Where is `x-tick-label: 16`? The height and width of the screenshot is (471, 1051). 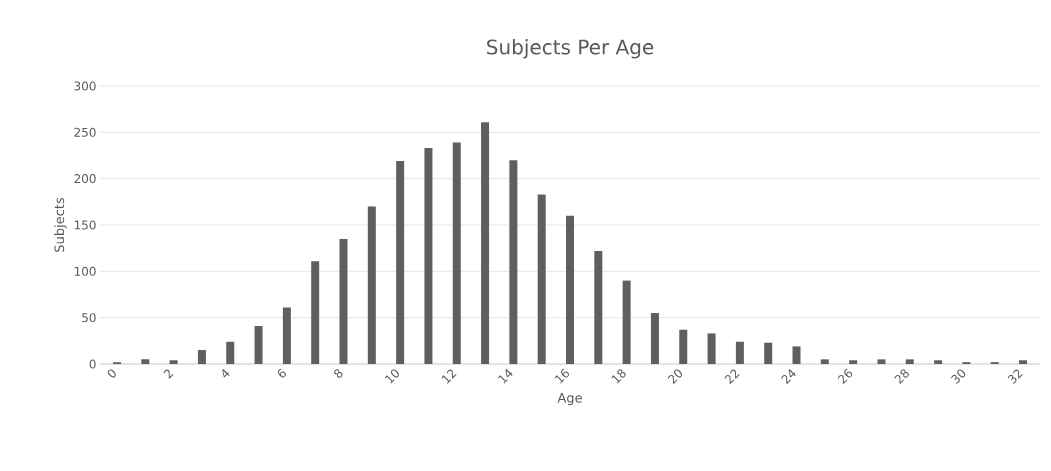
x-tick-label: 16 is located at coordinates (562, 376).